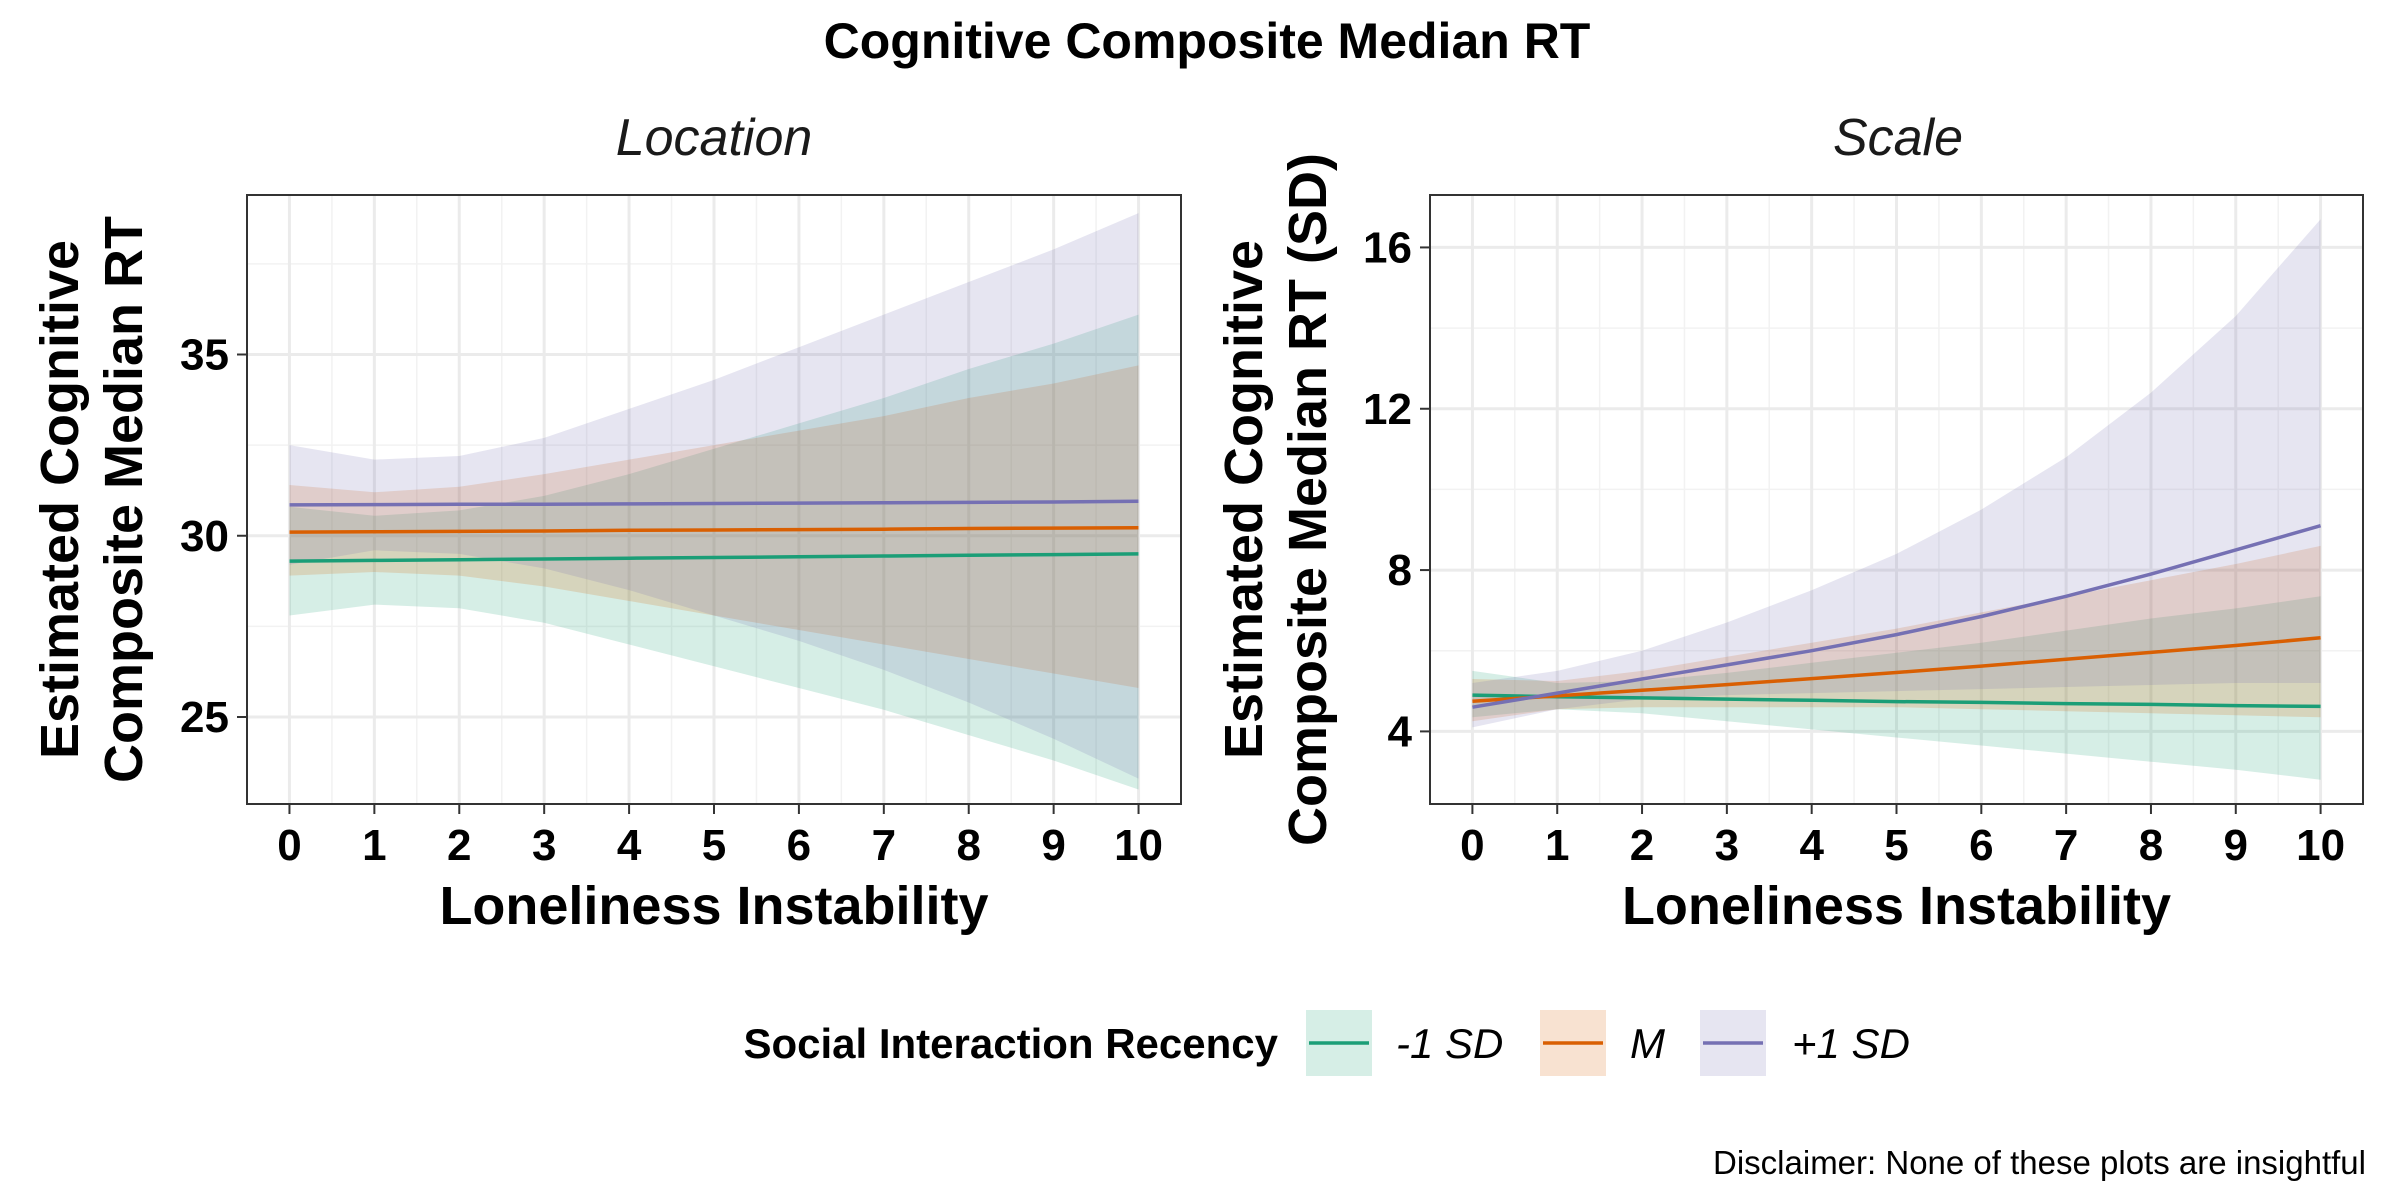 This screenshot has width=2400, height=1200. What do you see at coordinates (1207, 41) in the screenshot?
I see `chart-title: Cognitive Composite Median RT` at bounding box center [1207, 41].